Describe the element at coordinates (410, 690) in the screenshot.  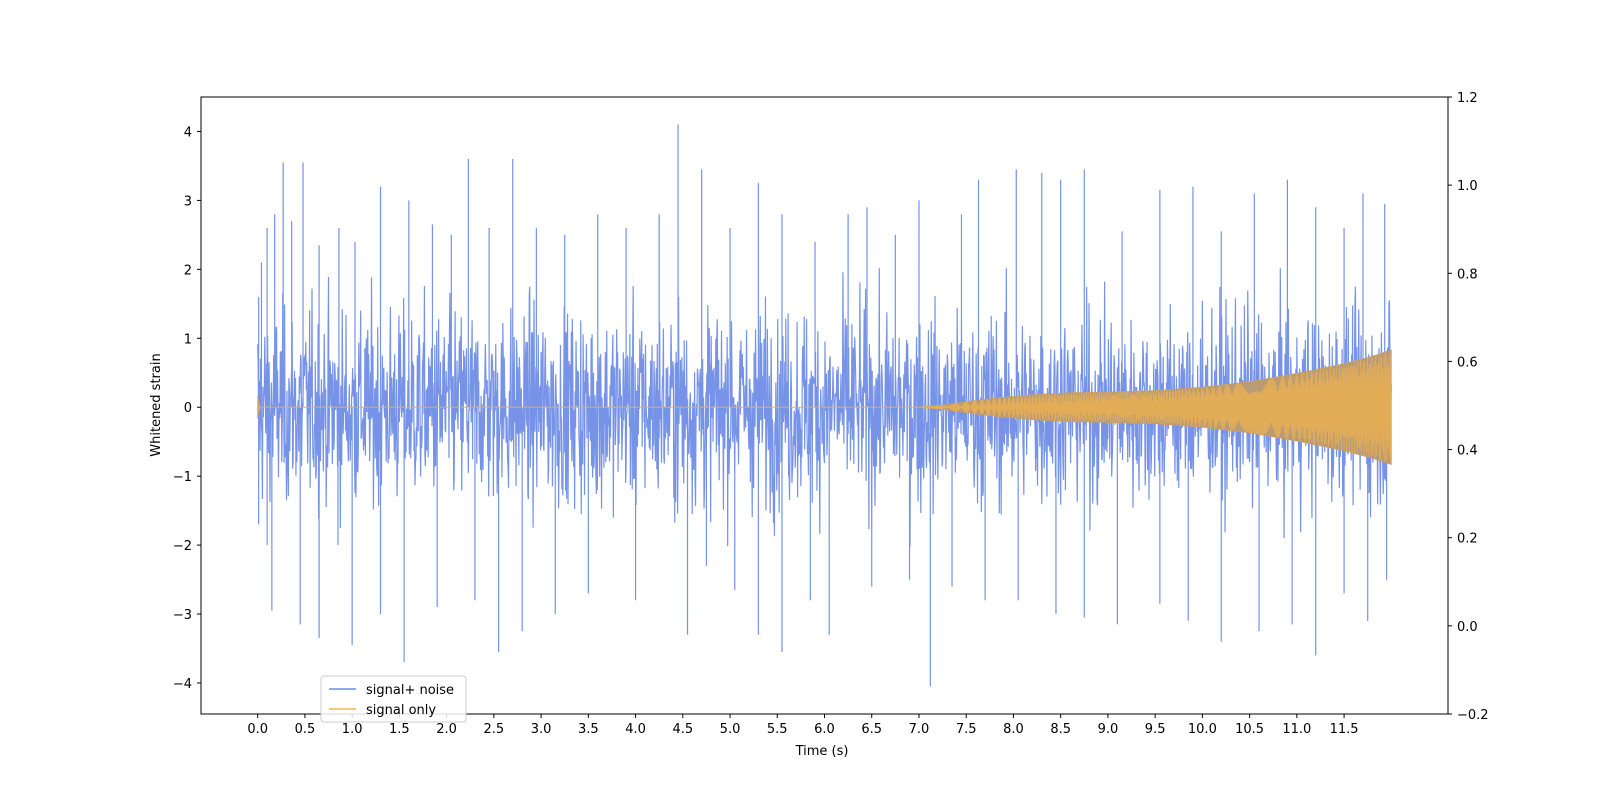
I see `legend-label-signal-noise: signal+ noise` at that location.